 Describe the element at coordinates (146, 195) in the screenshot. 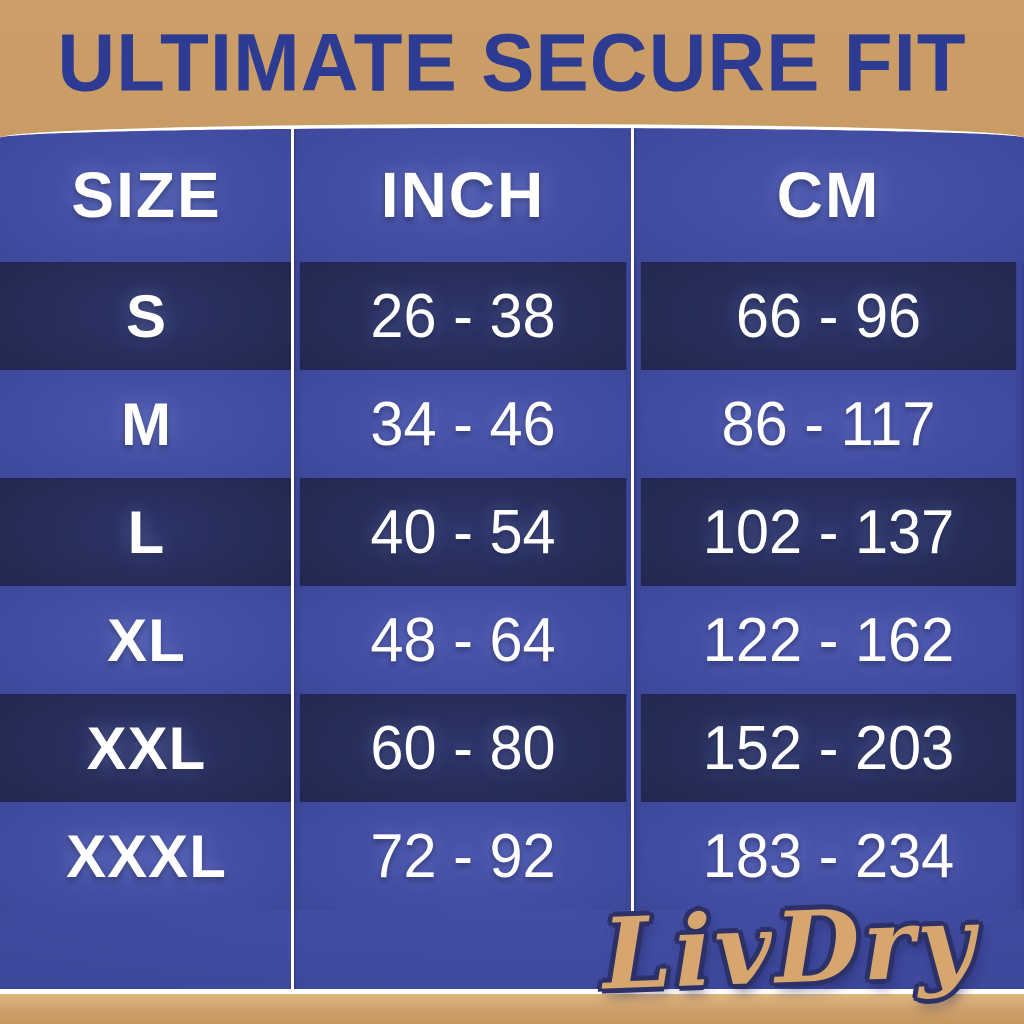

I see `column-header-size: SIZE` at that location.